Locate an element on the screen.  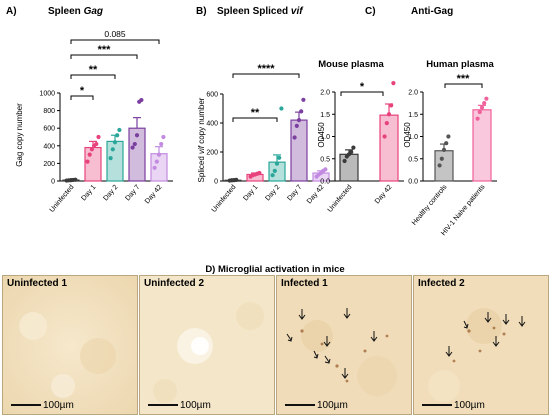
y-tick-label: 1000 is located at coordinates (47, 94).